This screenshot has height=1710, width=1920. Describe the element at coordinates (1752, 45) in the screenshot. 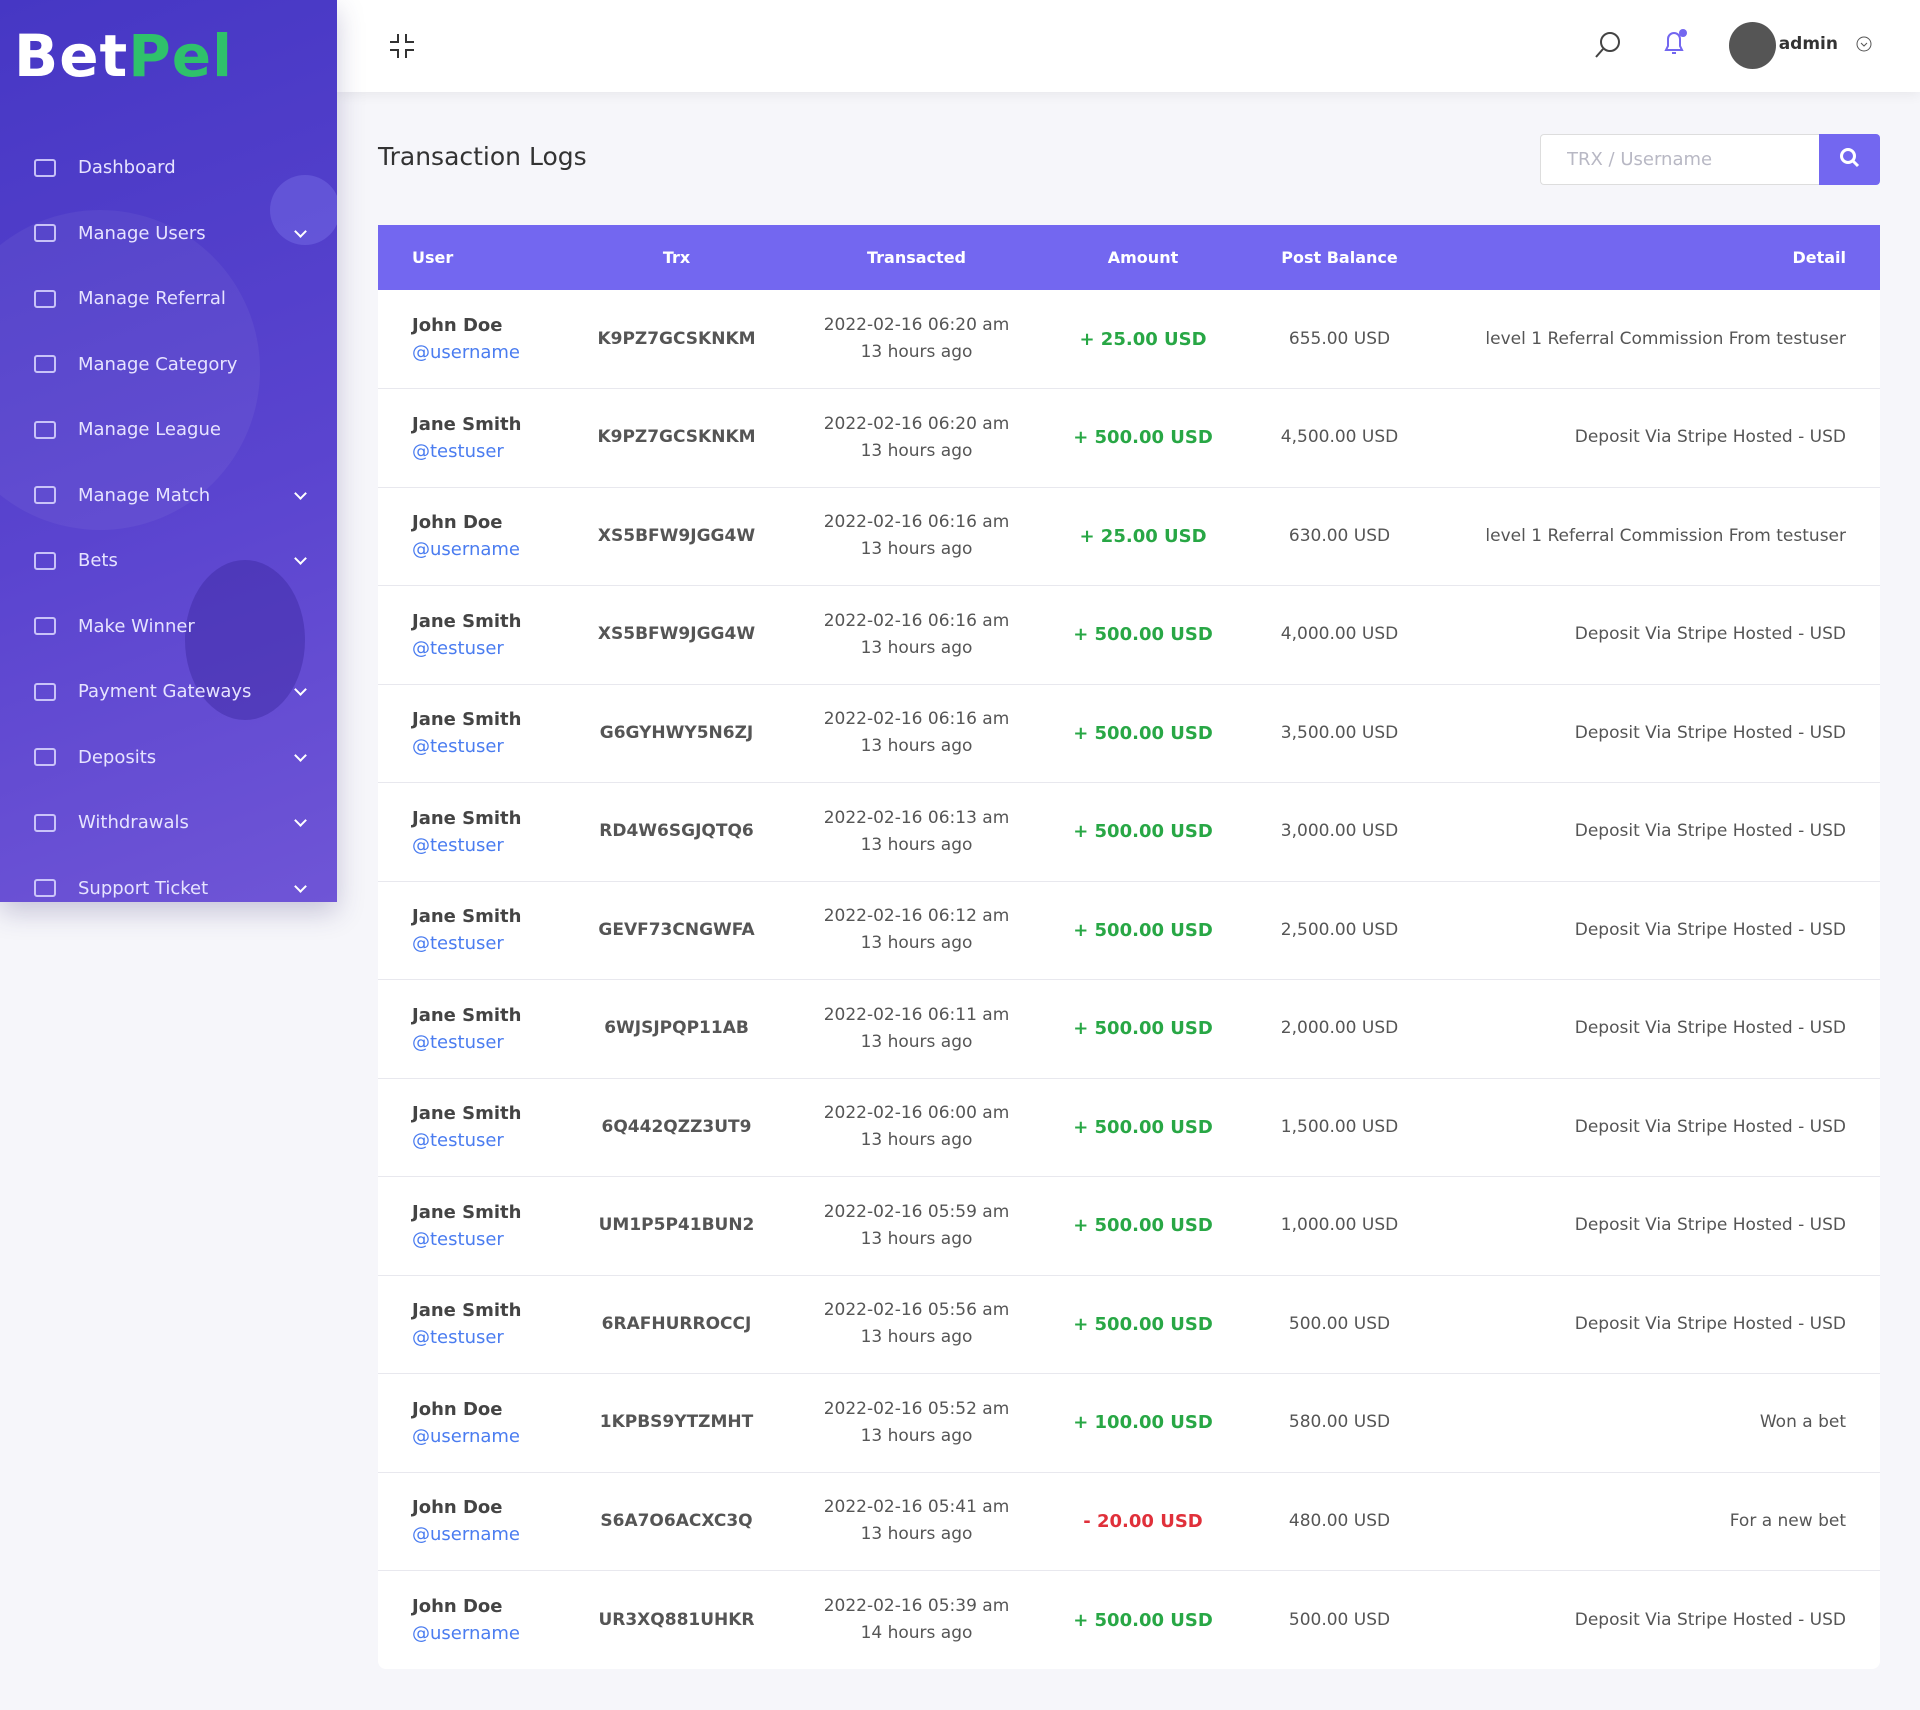

I see `avatar` at that location.